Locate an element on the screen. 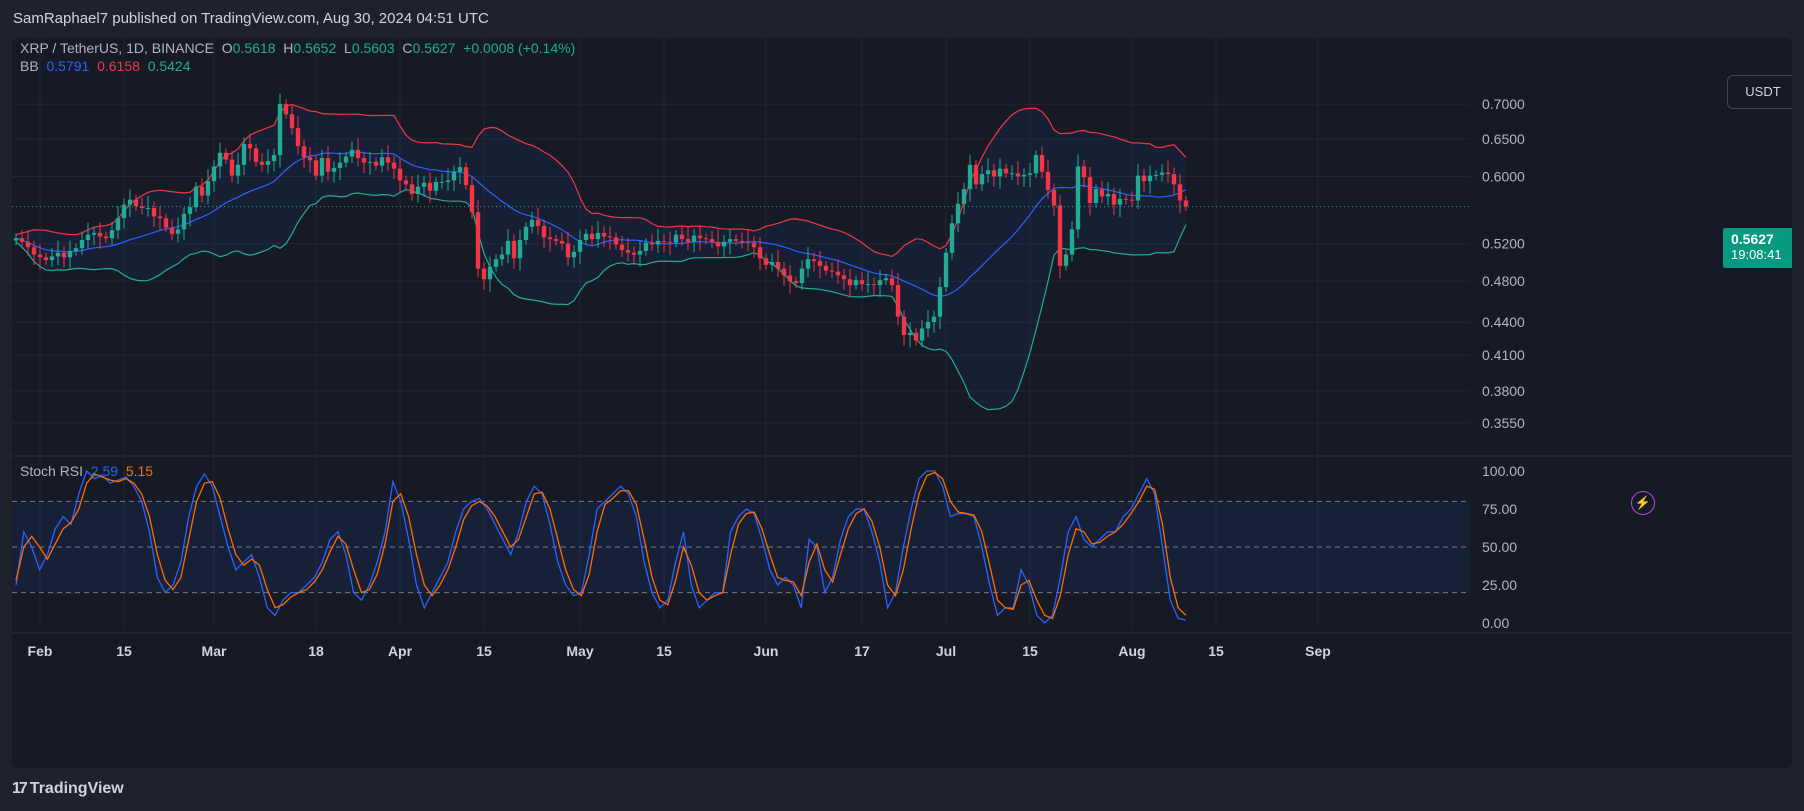 The width and height of the screenshot is (1804, 811). stoch-label: Stoch RSI is located at coordinates (52, 471).